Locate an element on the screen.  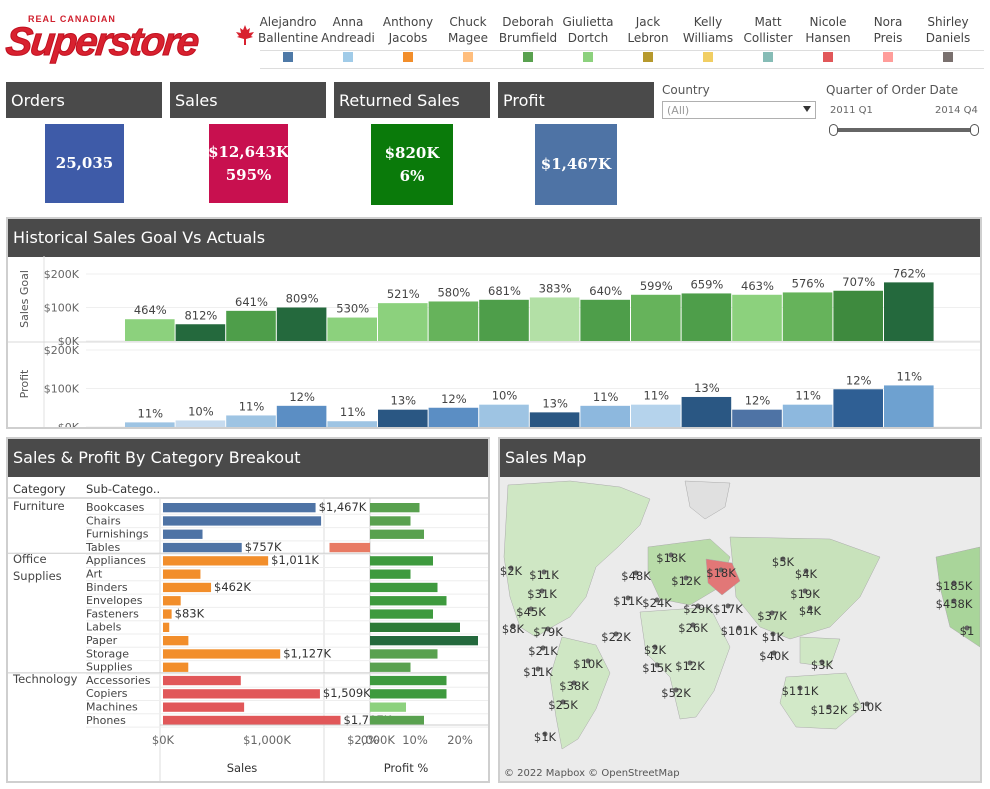
legend-item: Nicole Hansen is located at coordinates (828, 38).